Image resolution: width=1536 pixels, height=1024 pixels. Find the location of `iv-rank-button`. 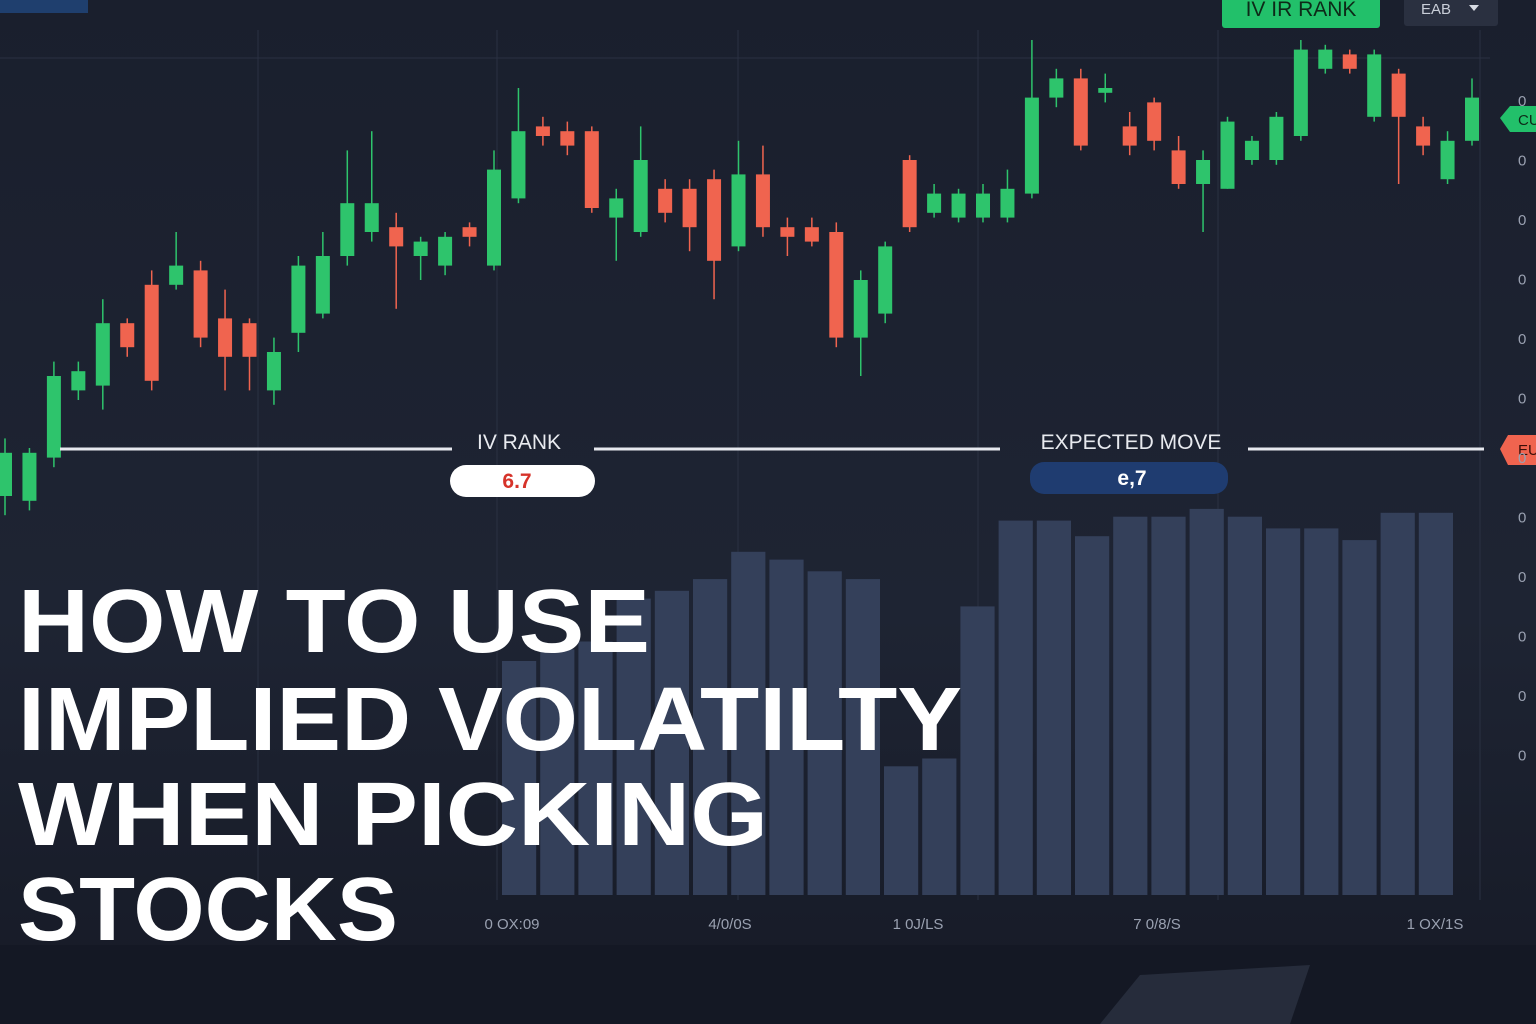

iv-rank-button is located at coordinates (1301, 14).